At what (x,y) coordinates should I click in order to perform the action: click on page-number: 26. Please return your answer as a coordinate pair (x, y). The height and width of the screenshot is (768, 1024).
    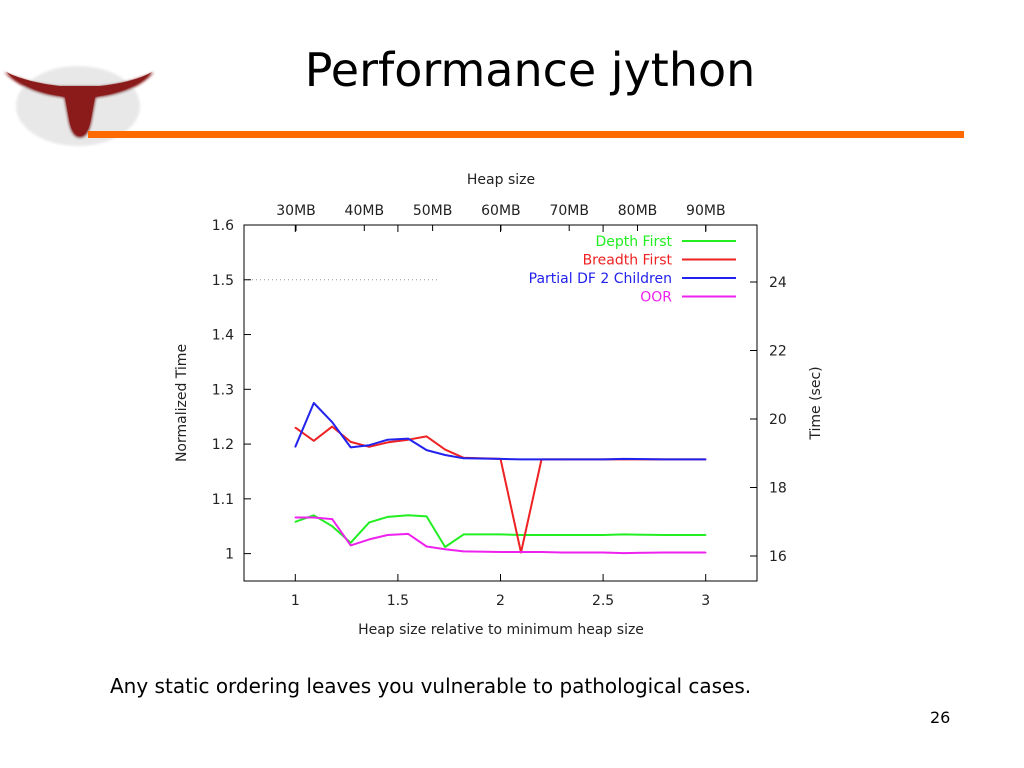
    Looking at the image, I should click on (940, 717).